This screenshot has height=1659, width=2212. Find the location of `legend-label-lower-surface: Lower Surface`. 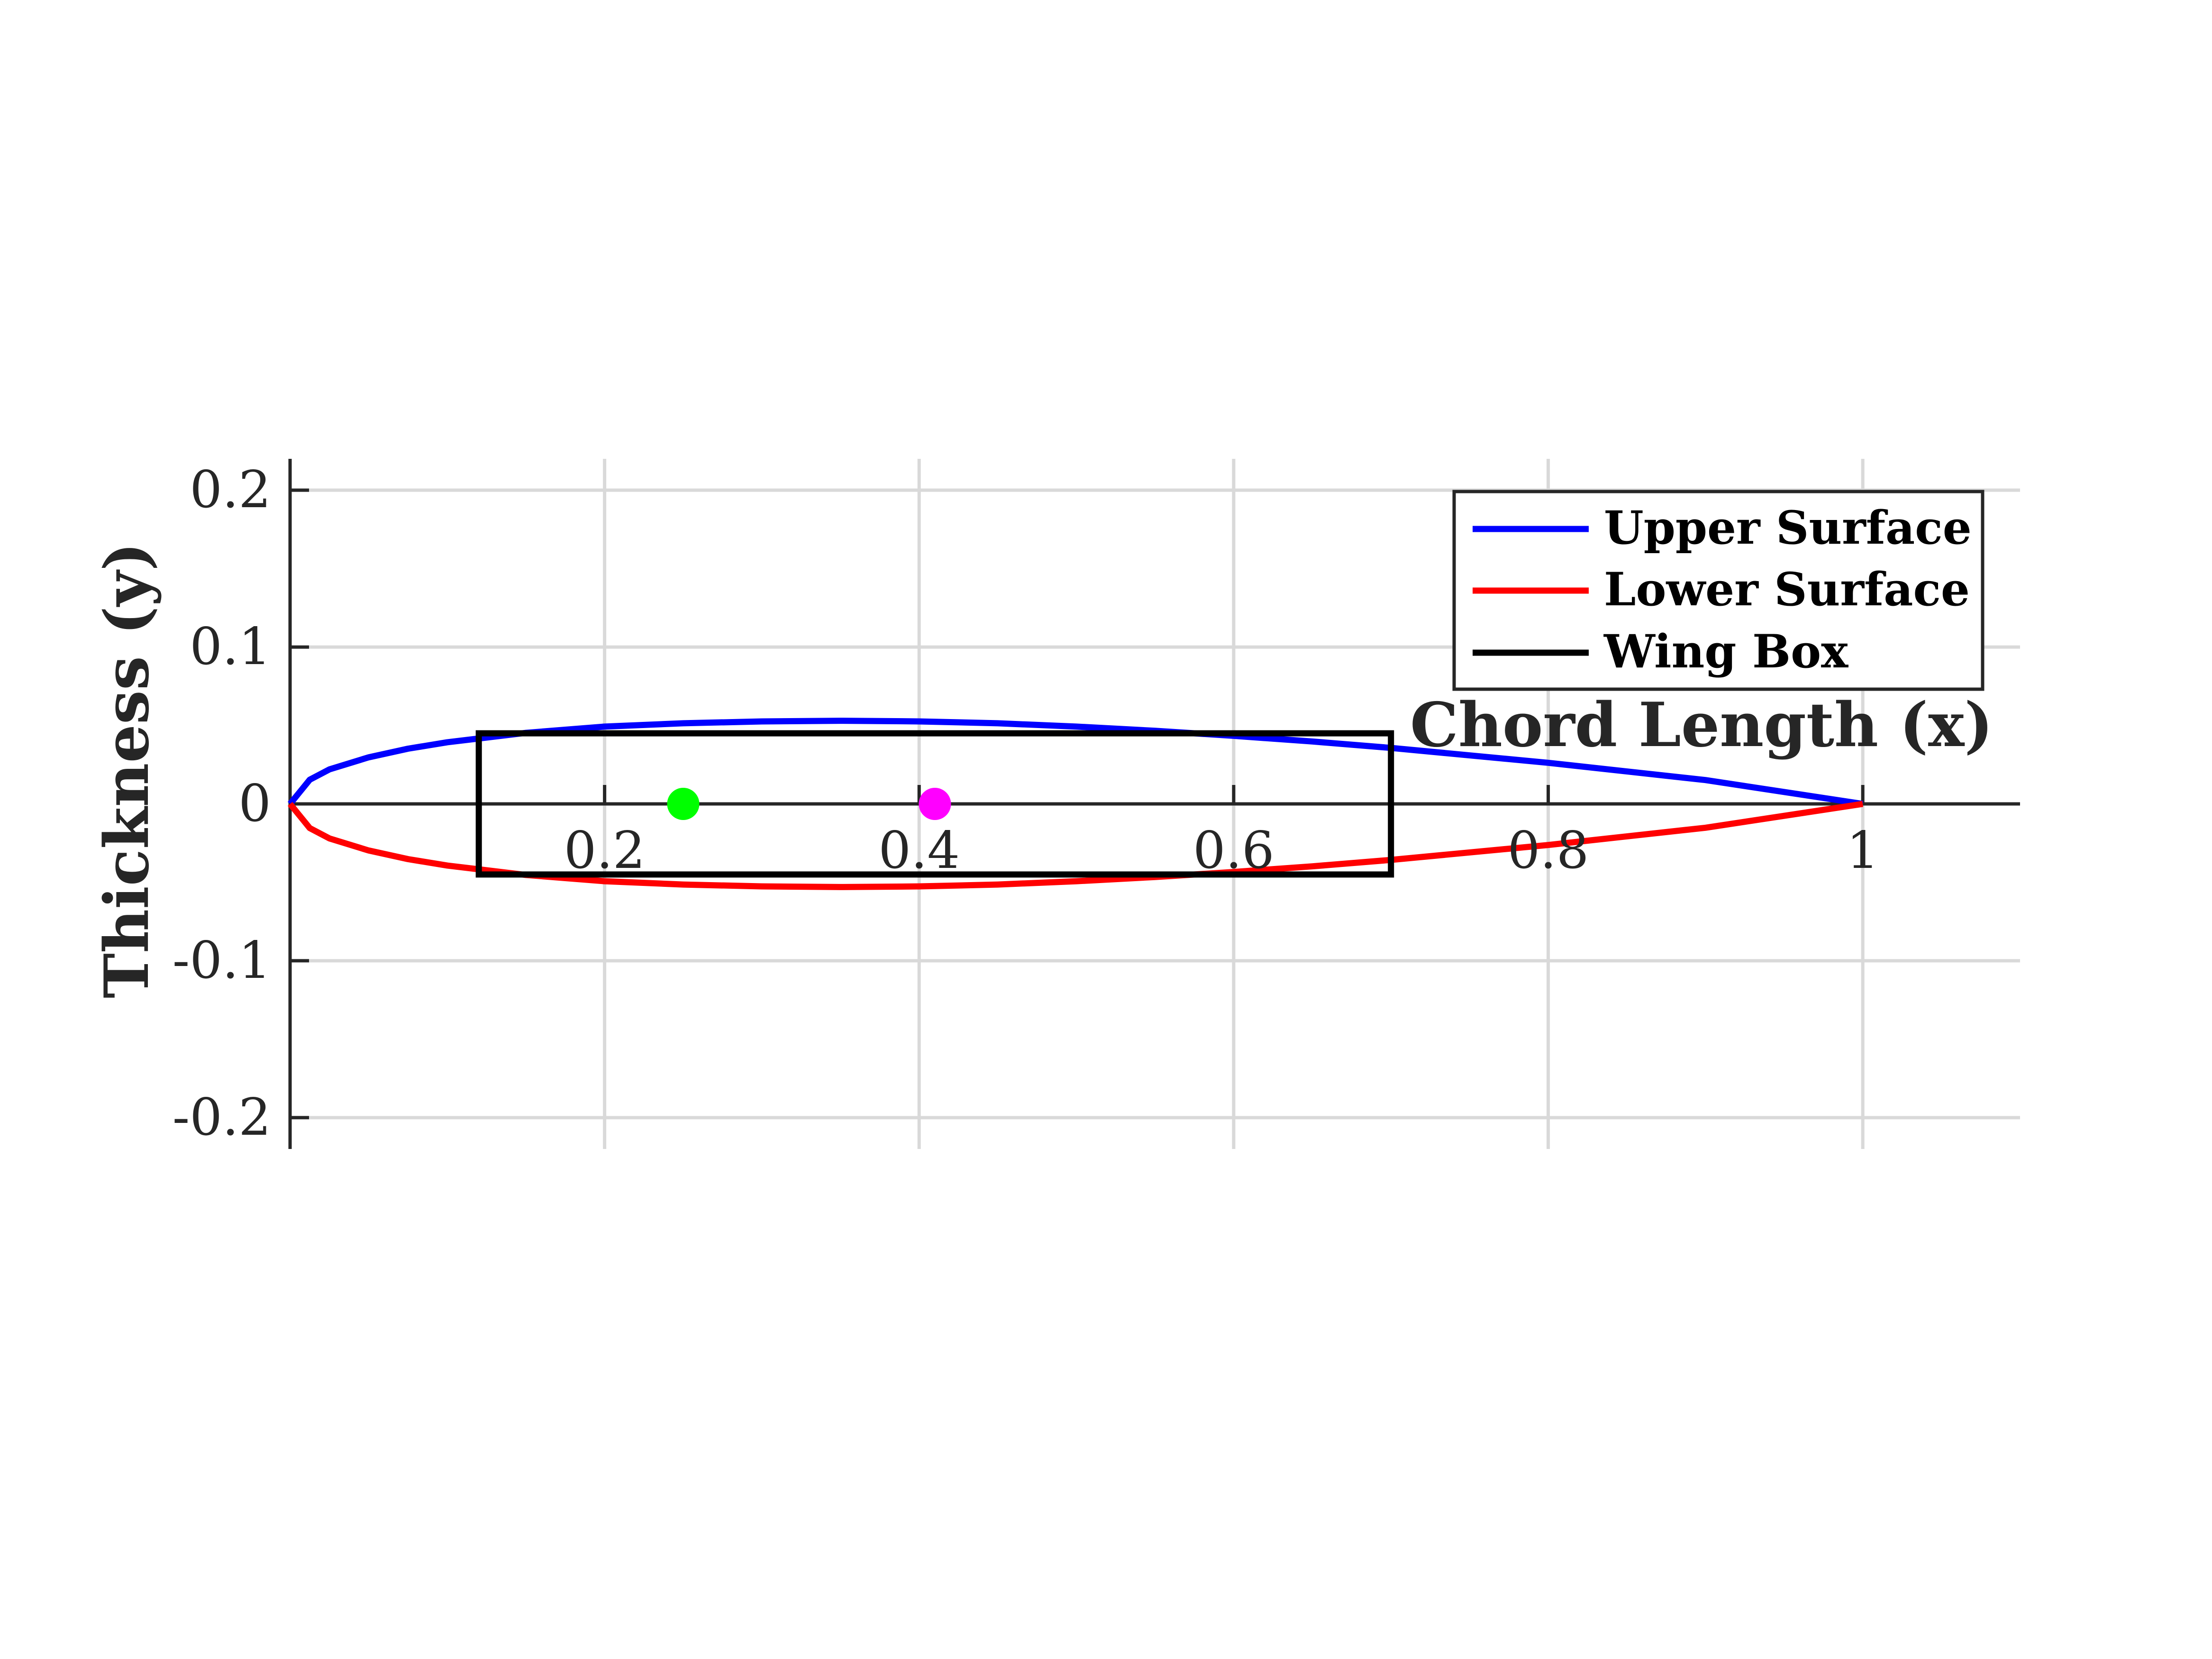

legend-label-lower-surface: Lower Surface is located at coordinates (1787, 589).